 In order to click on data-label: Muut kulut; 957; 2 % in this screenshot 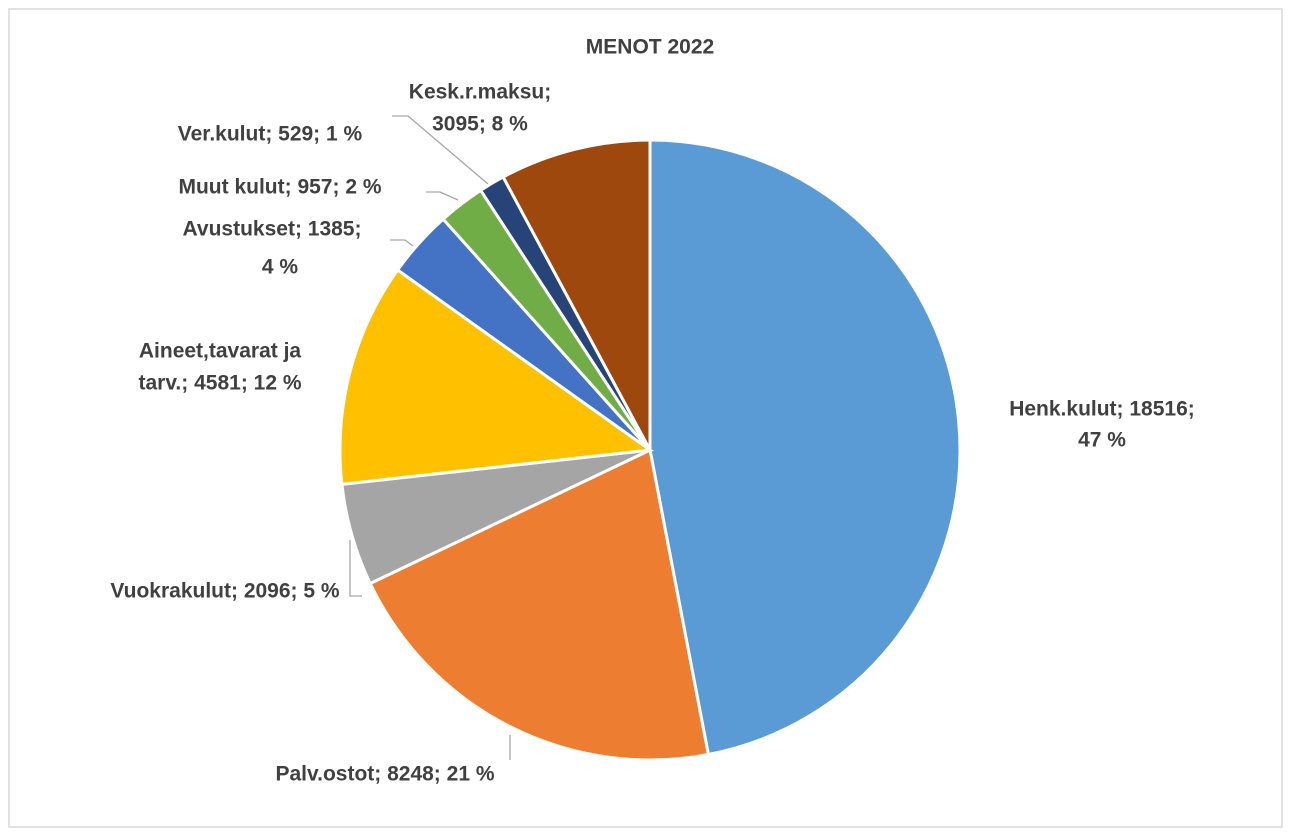, I will do `click(279, 187)`.